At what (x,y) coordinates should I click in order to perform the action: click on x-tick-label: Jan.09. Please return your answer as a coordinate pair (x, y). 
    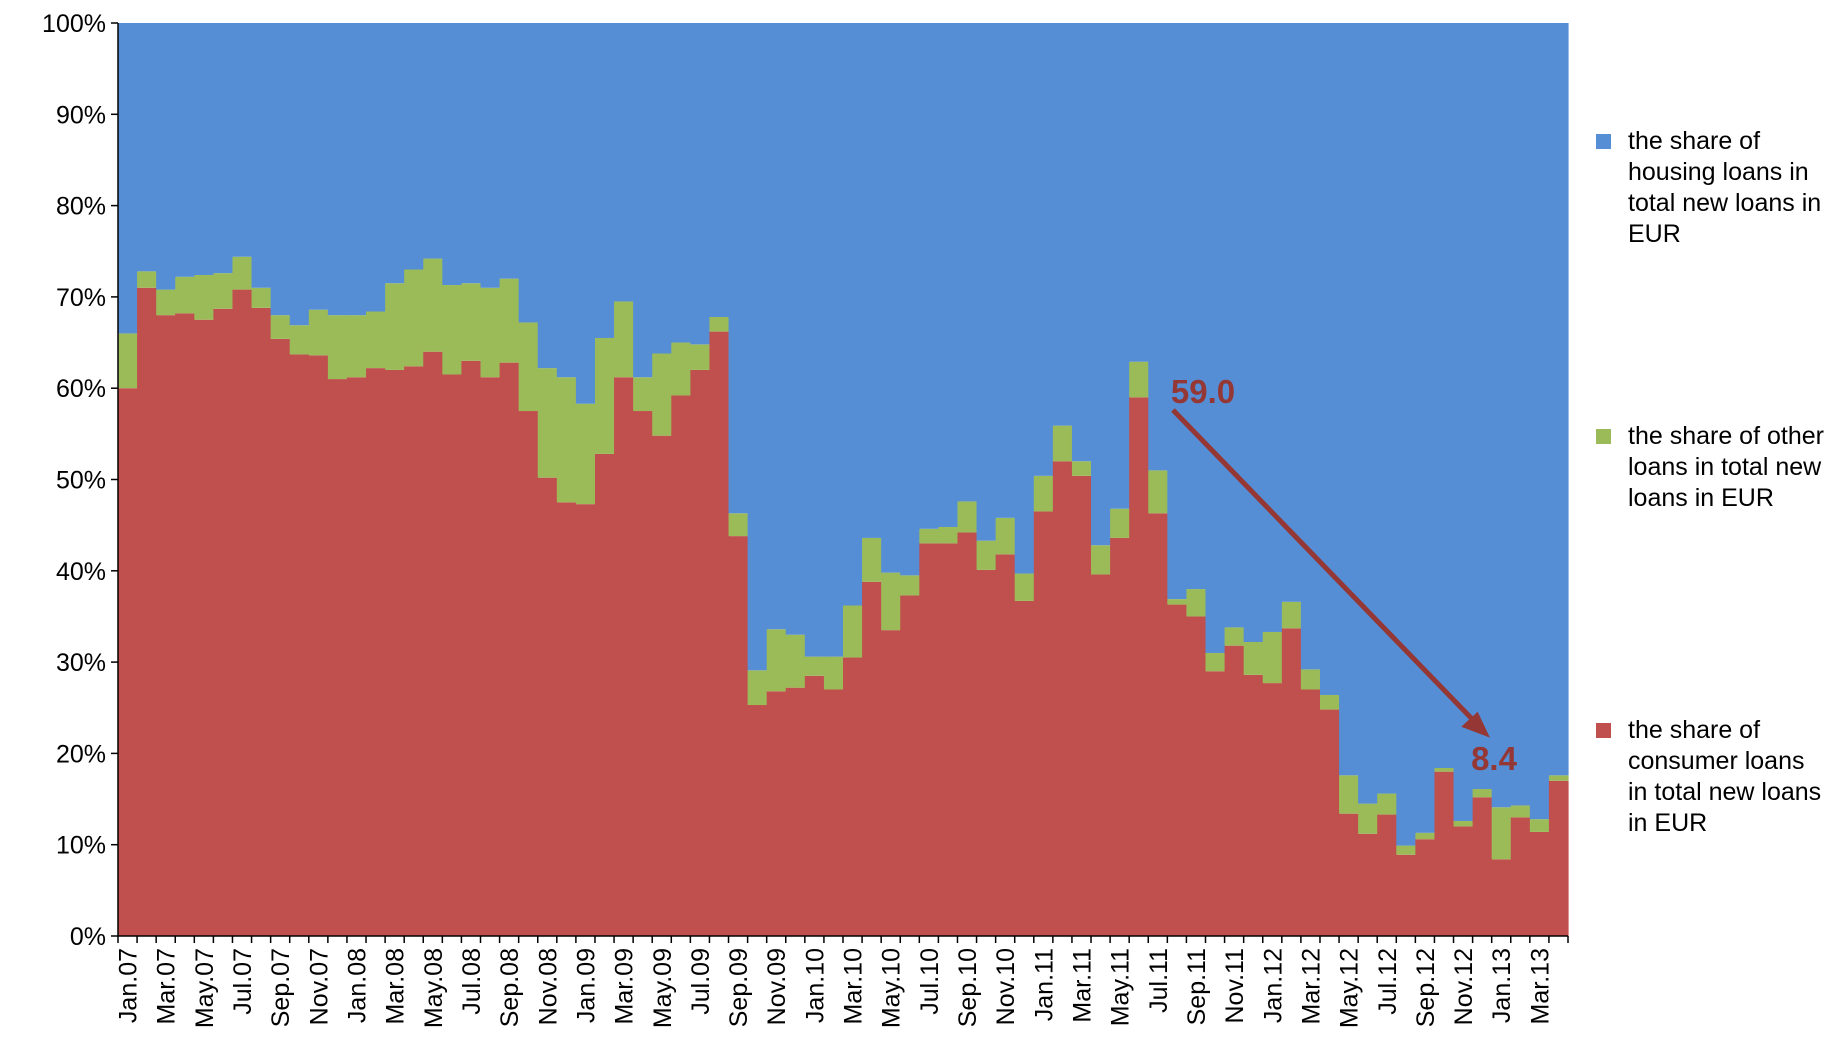
    Looking at the image, I should click on (586, 985).